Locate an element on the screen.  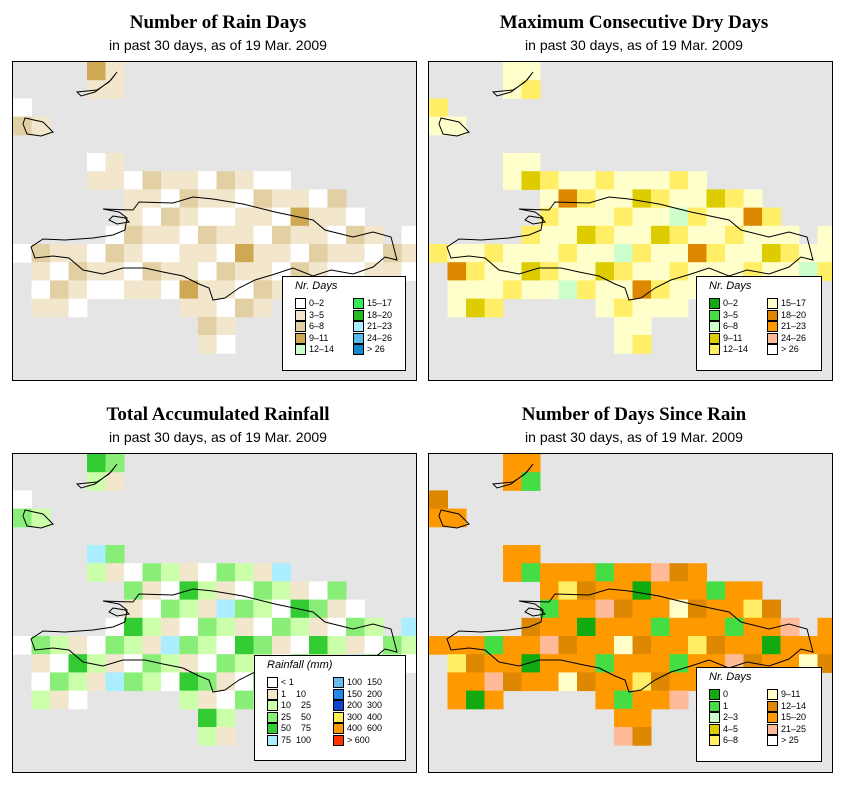
legend-label: 21–23 is located at coordinates (794, 326).